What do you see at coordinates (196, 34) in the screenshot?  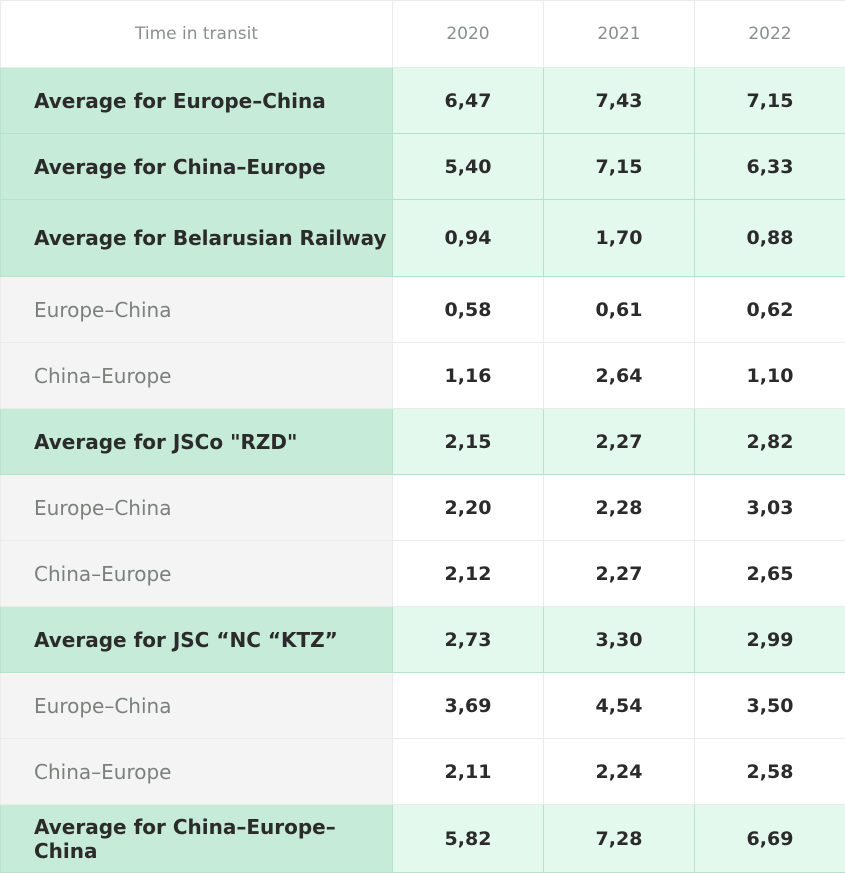 I see `header-time-in-transit: Time in transit` at bounding box center [196, 34].